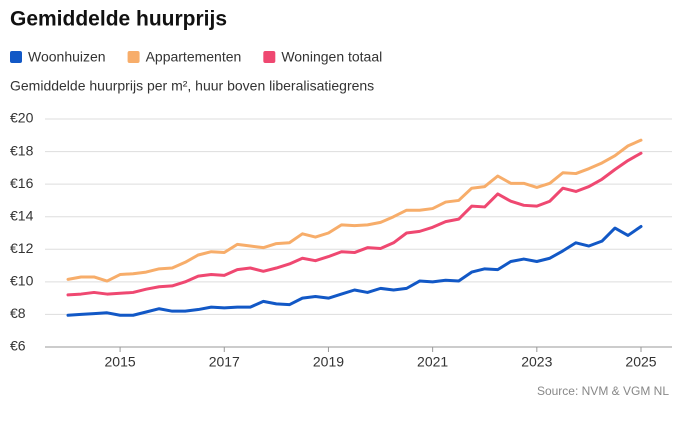  Describe the element at coordinates (224, 362) in the screenshot. I see `x-tick-label: 2017` at that location.